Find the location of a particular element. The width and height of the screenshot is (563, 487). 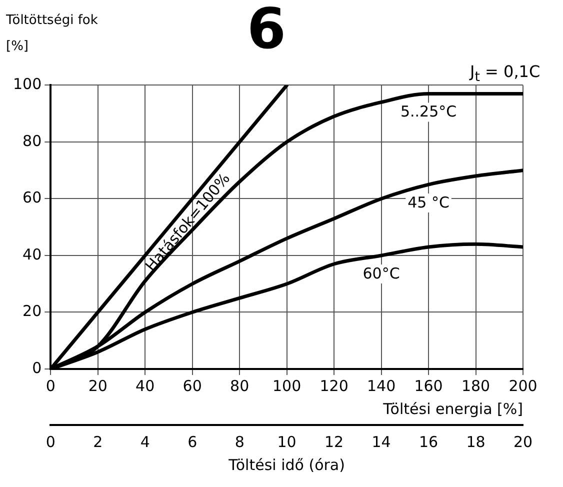

x2-axis-title: Töltési idő (óra) is located at coordinates (286, 465).